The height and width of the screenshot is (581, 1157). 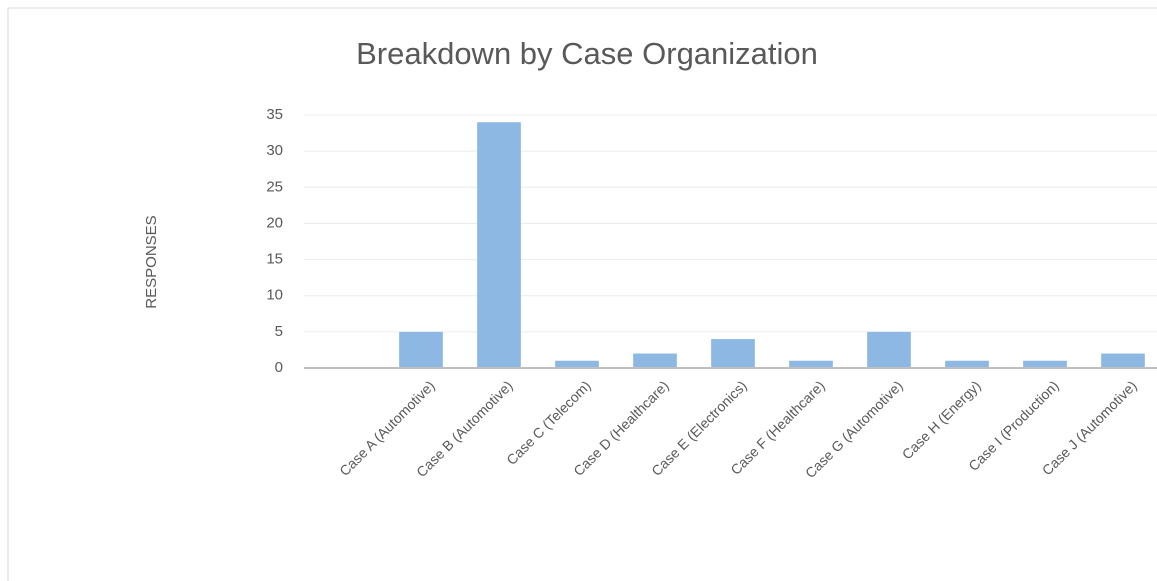 What do you see at coordinates (274, 150) in the screenshot?
I see `y-tick-label: 30` at bounding box center [274, 150].